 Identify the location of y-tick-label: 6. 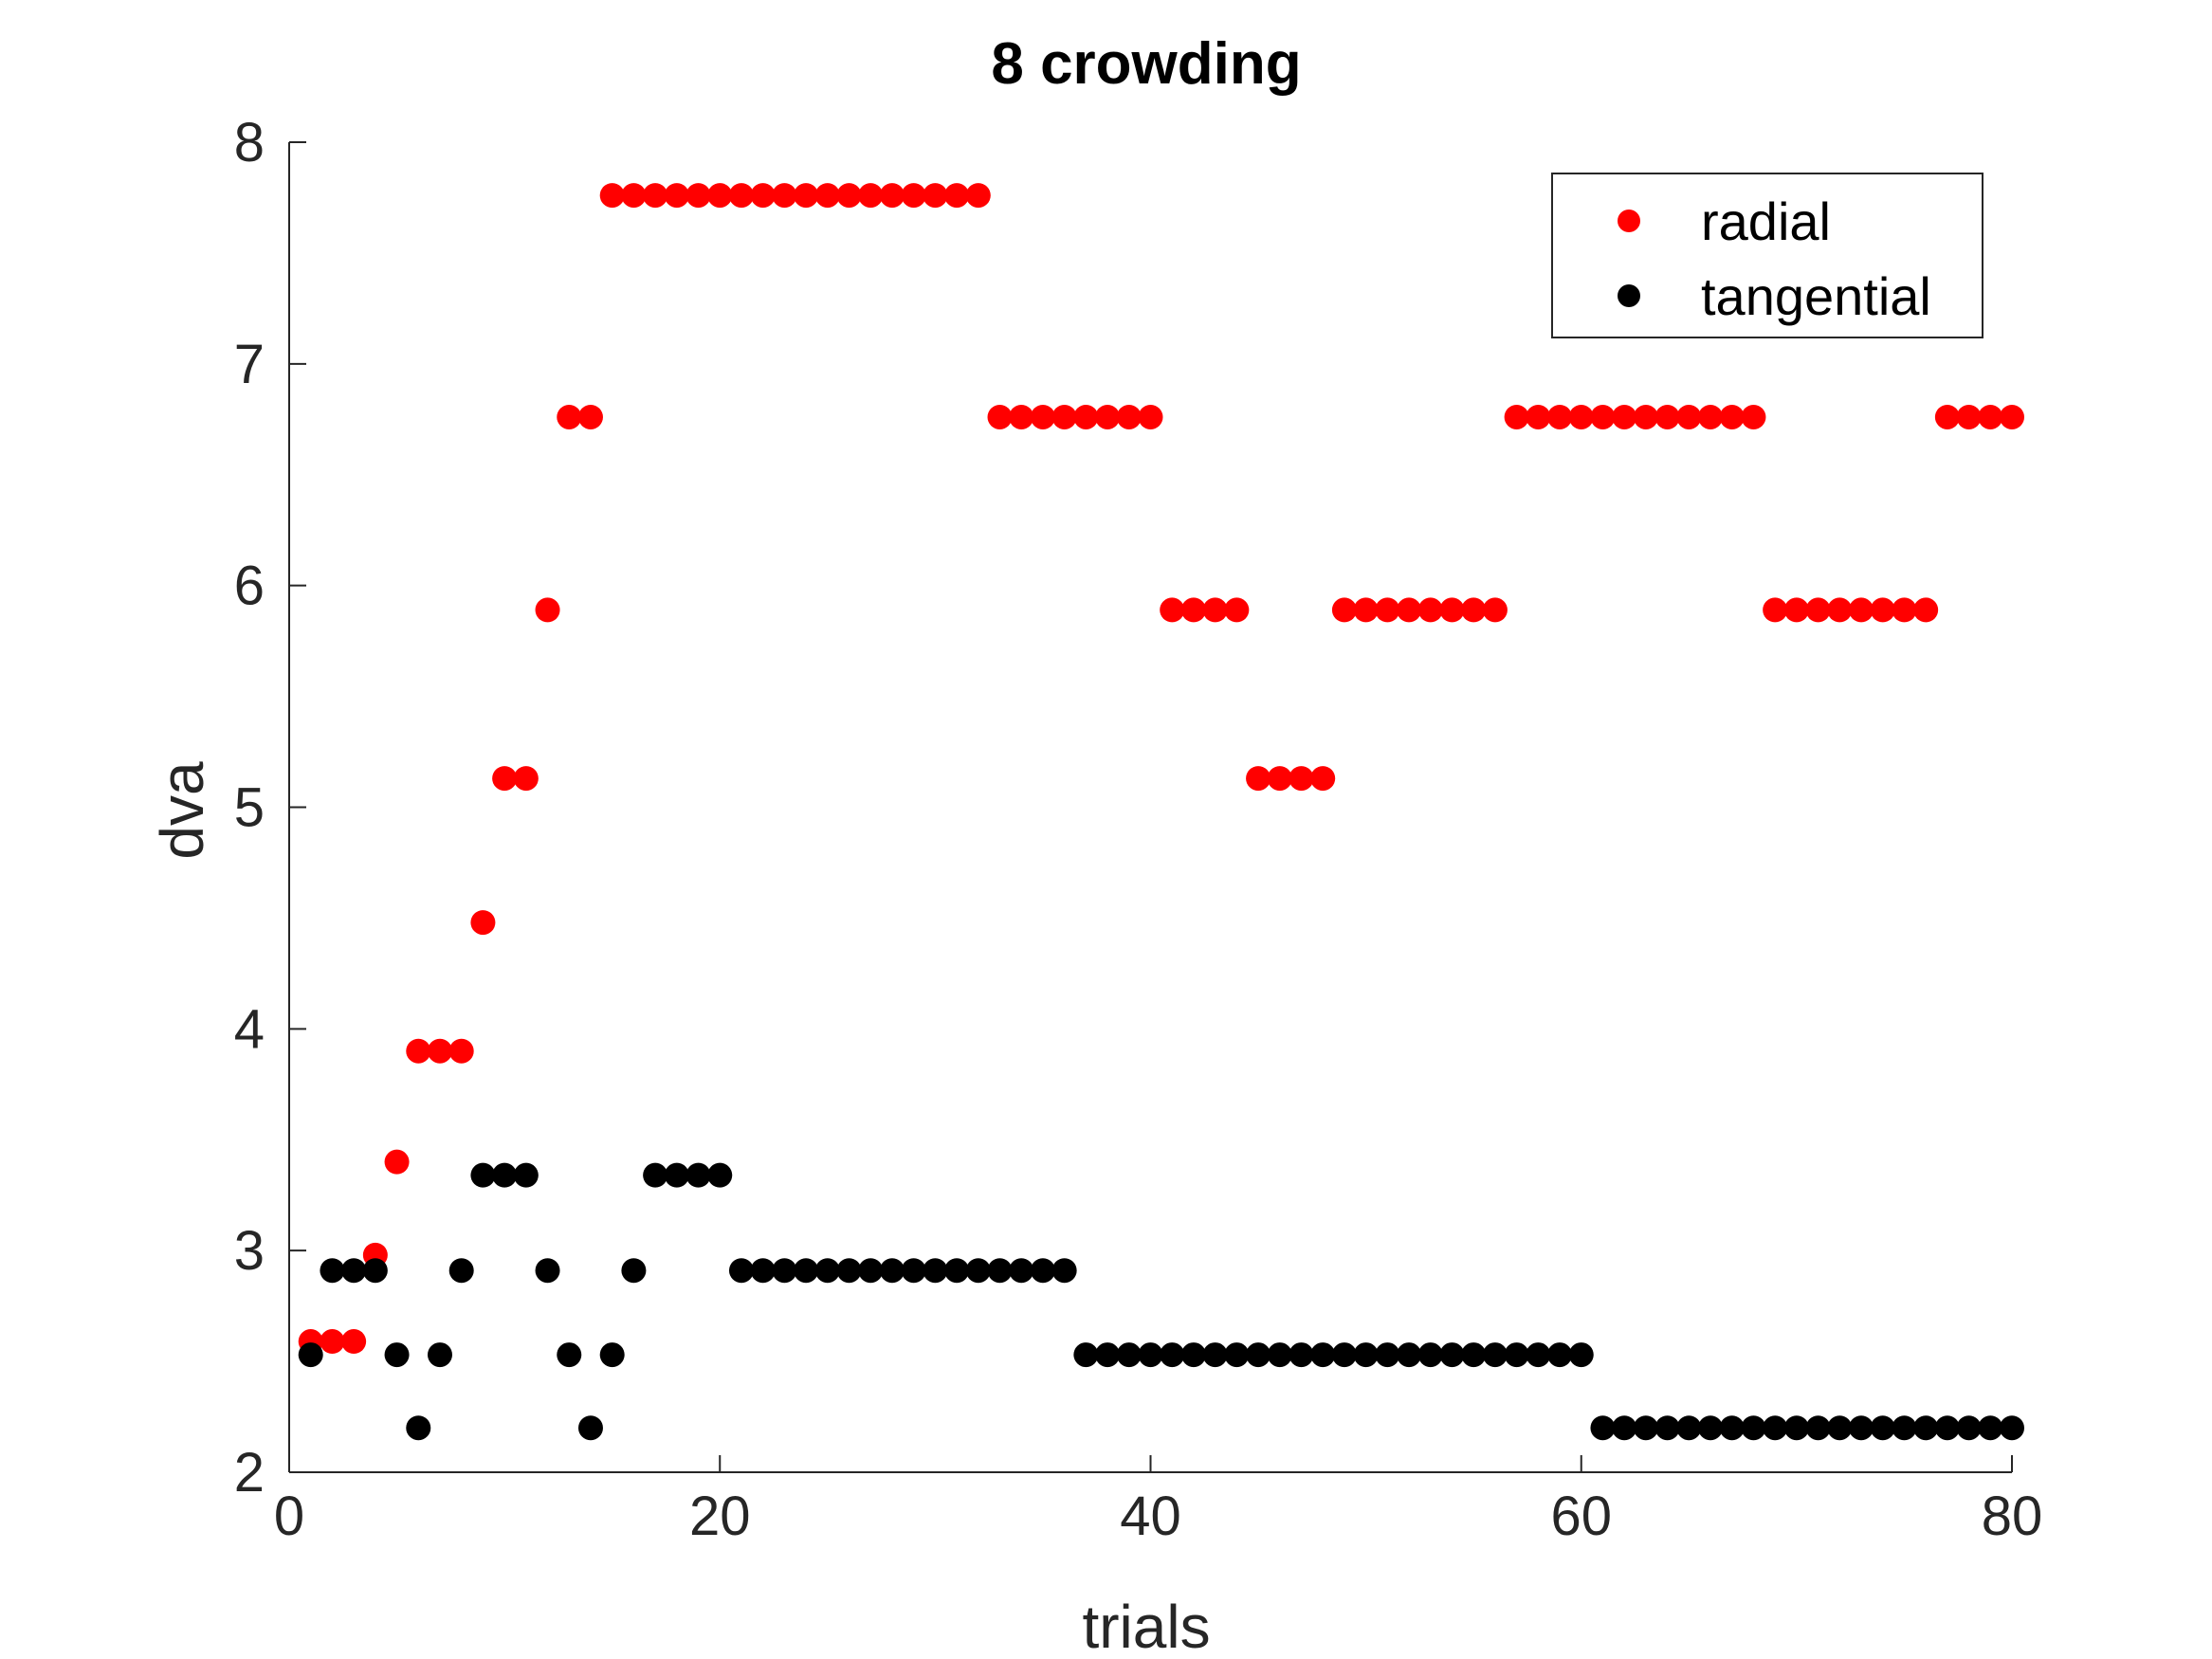
(249, 586).